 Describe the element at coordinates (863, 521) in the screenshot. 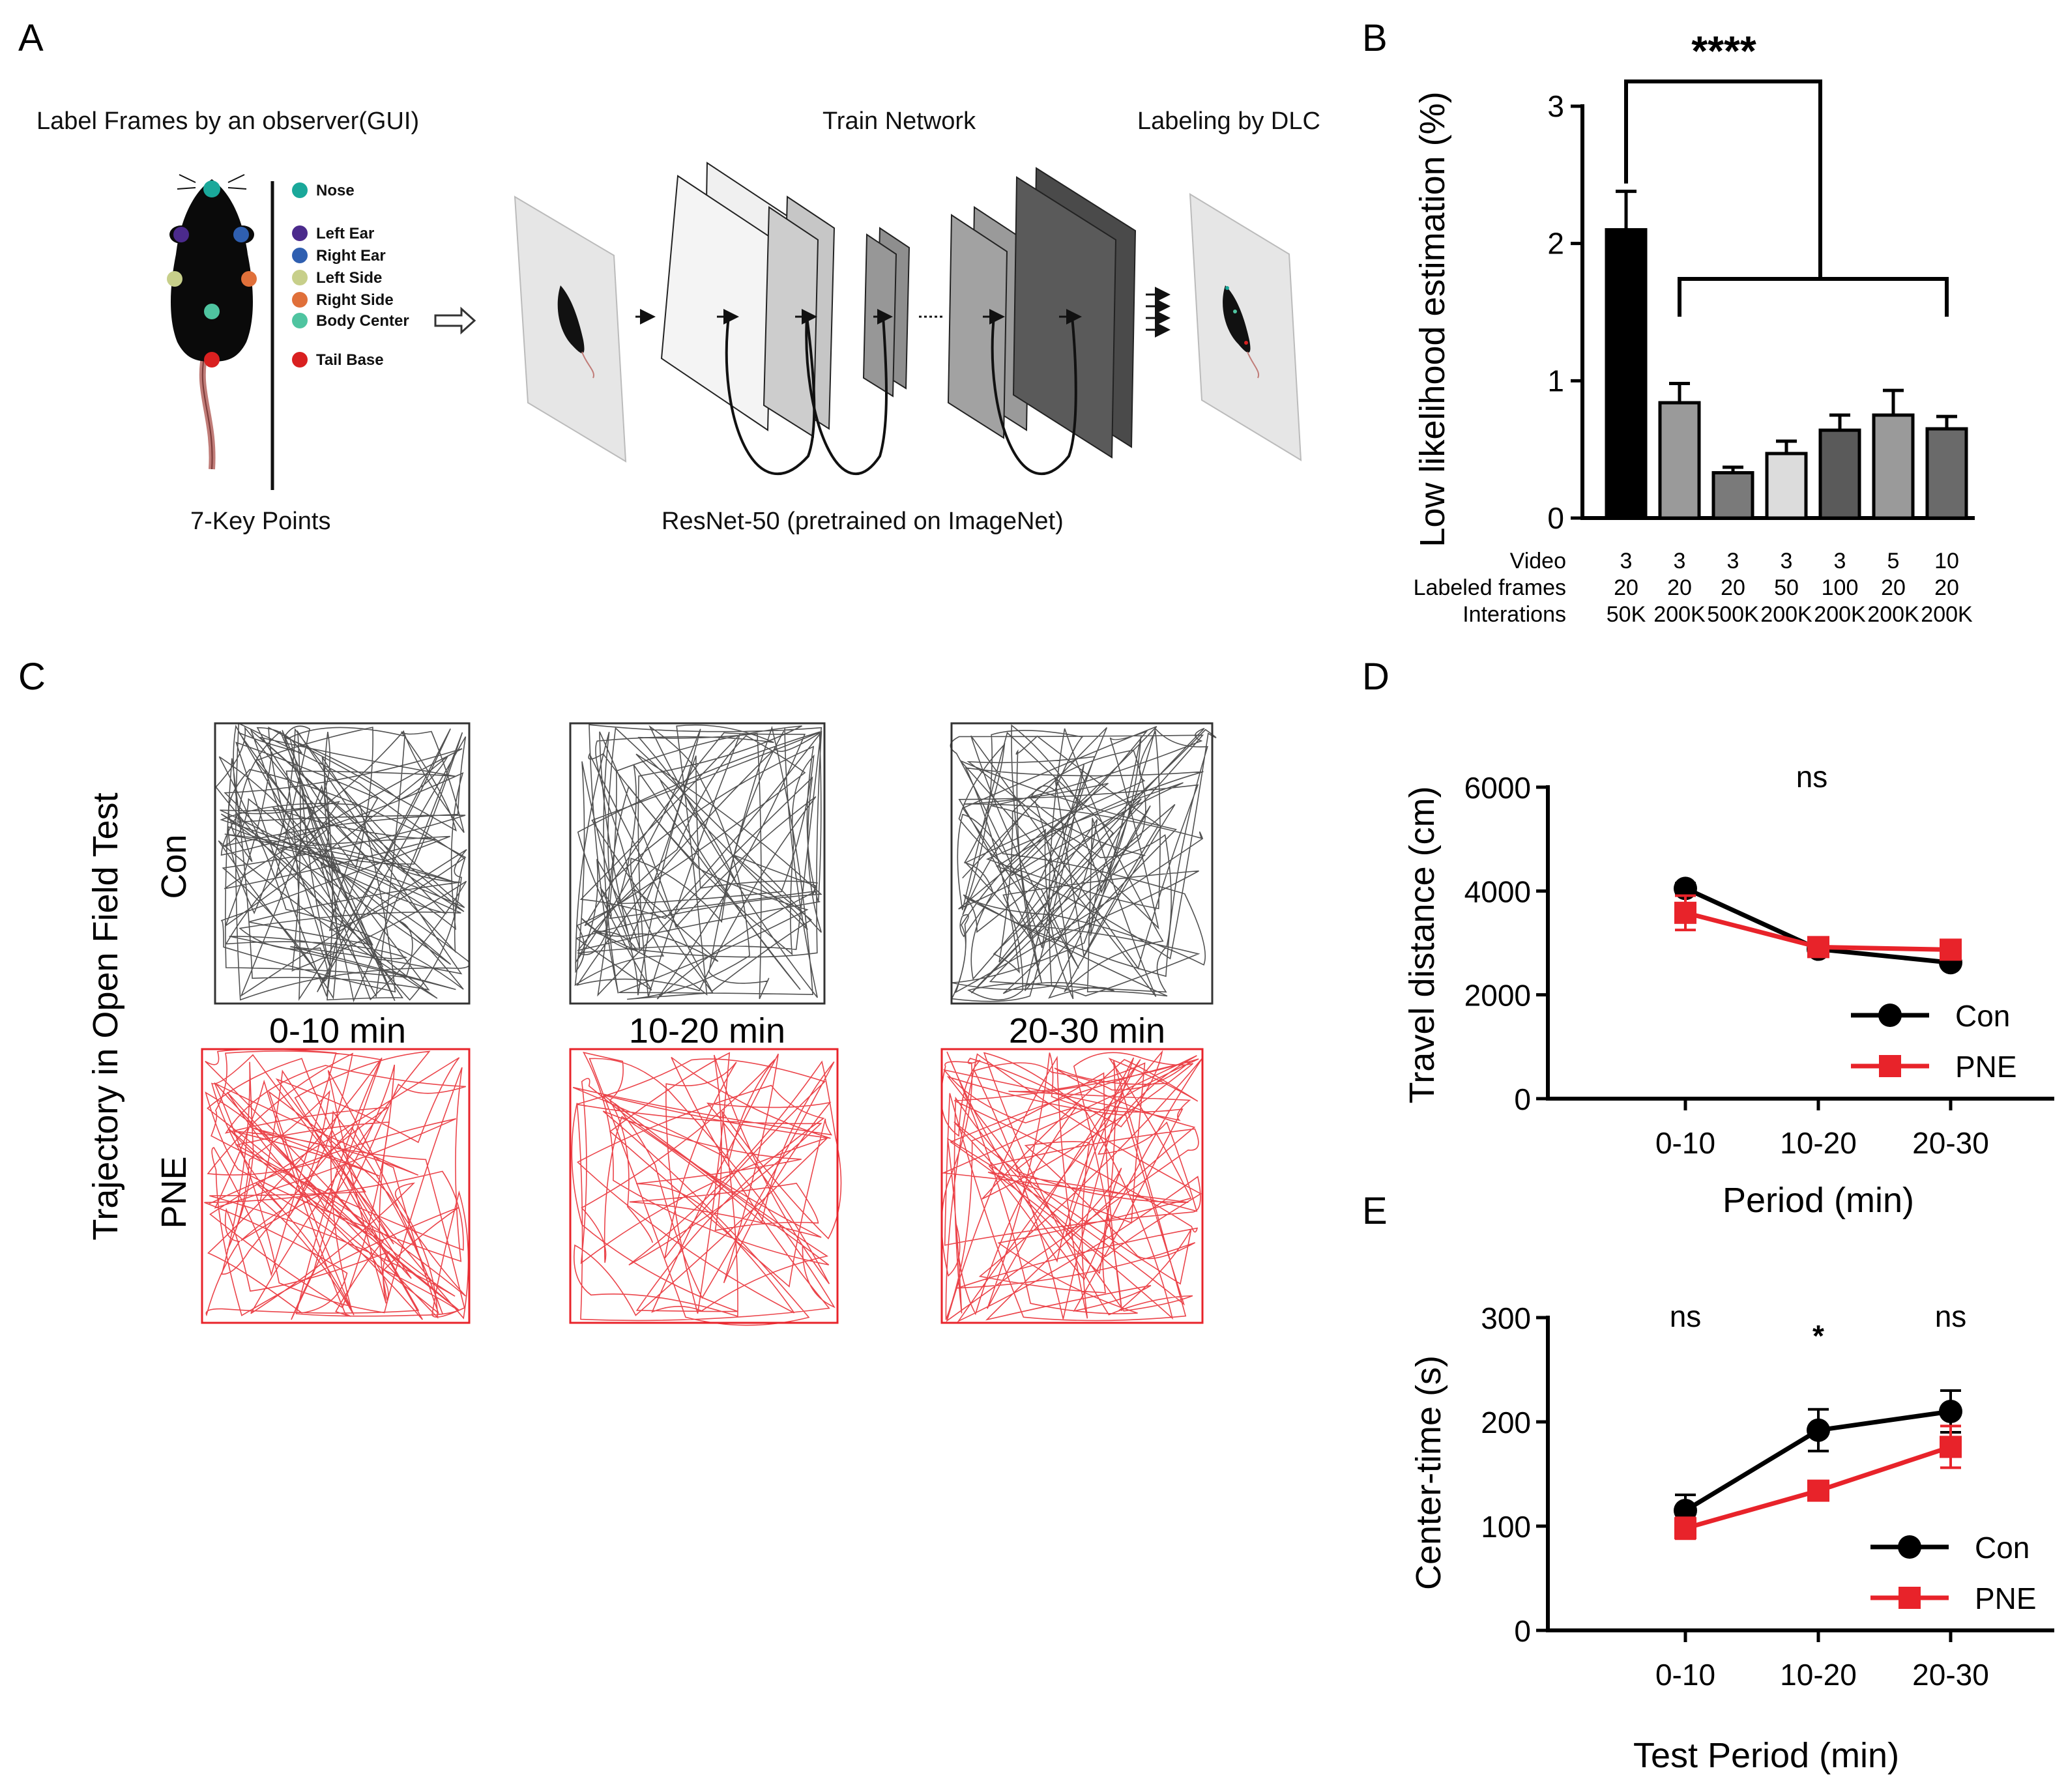

I see `resnet-caption: ResNet-50 (pretrained on ImageNet)` at that location.